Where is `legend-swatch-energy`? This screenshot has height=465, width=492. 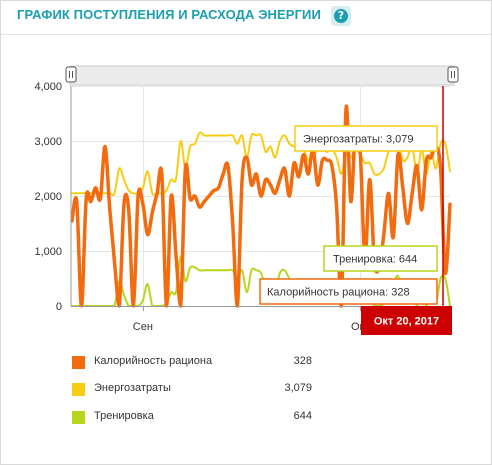
legend-swatch-energy is located at coordinates (78, 389).